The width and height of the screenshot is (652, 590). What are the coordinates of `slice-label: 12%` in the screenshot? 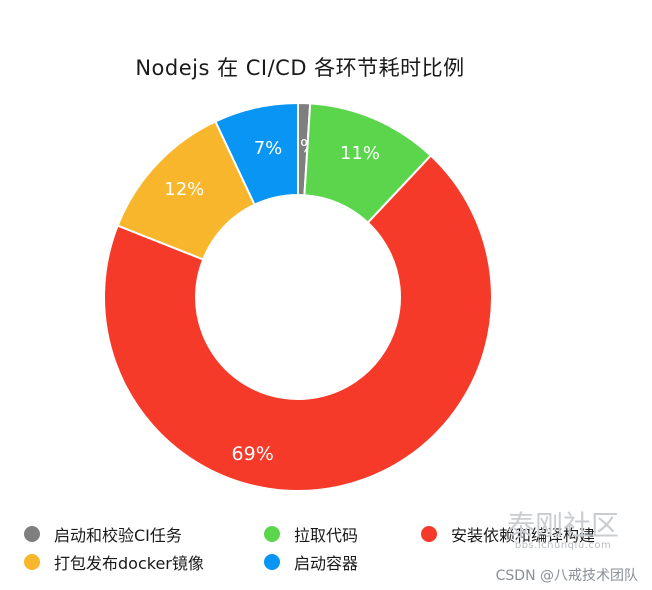 It's located at (184, 189).